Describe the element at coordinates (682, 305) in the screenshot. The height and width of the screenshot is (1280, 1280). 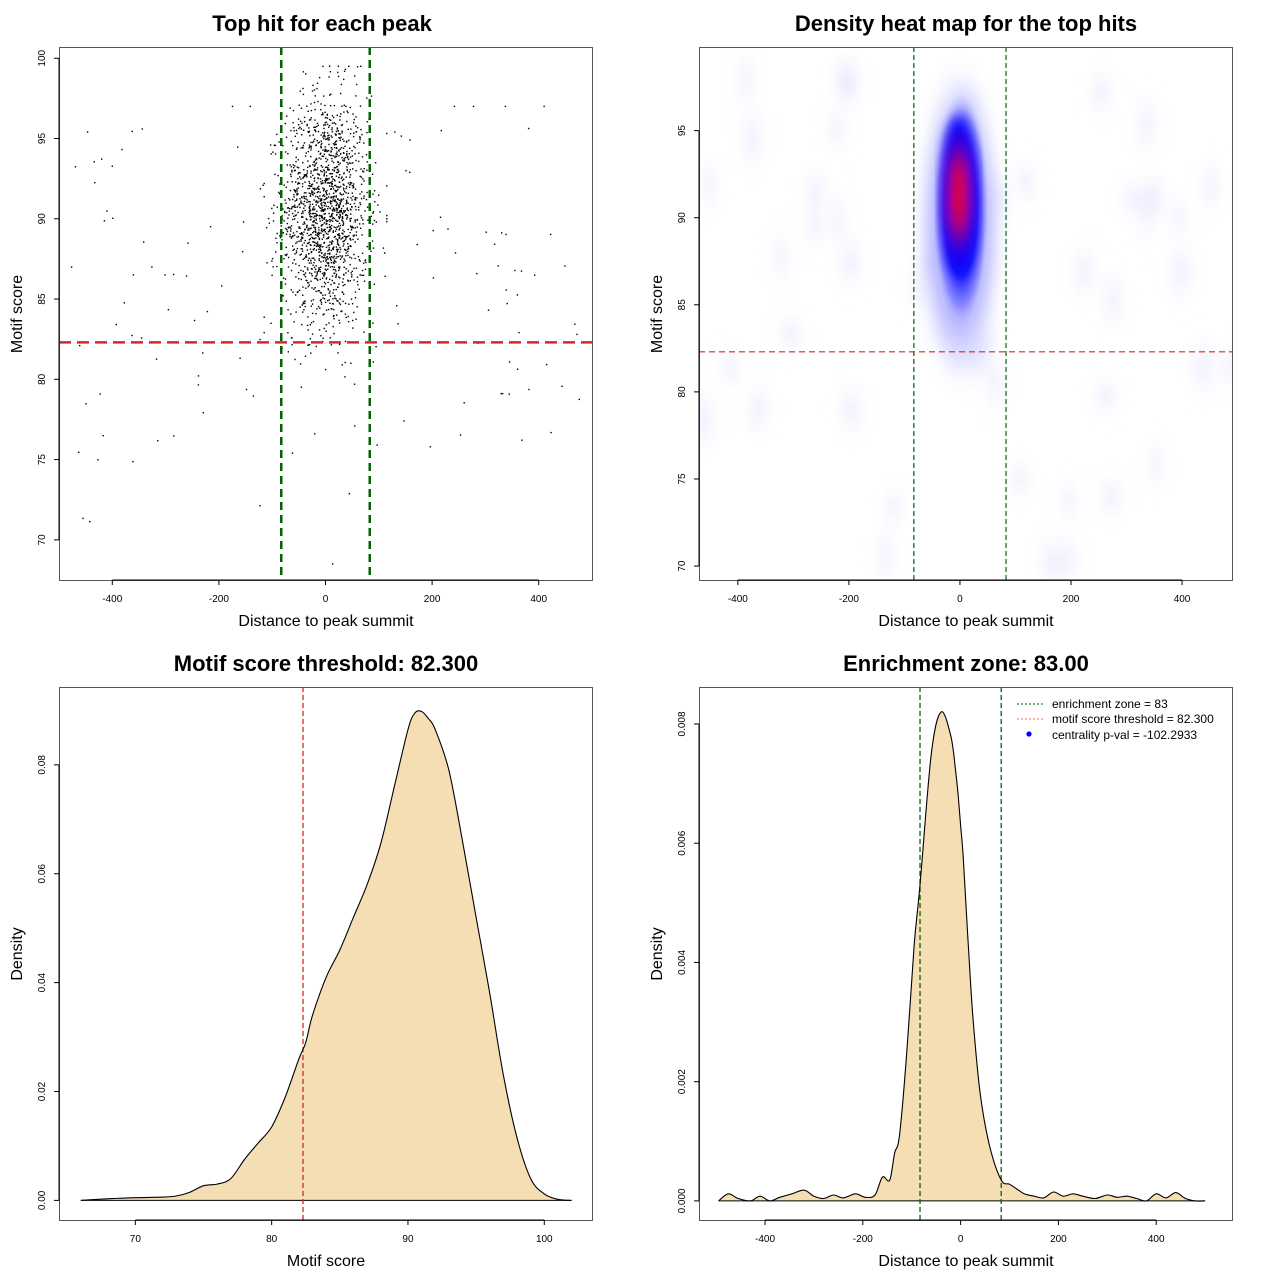
I see `y-tick-label: 85` at that location.